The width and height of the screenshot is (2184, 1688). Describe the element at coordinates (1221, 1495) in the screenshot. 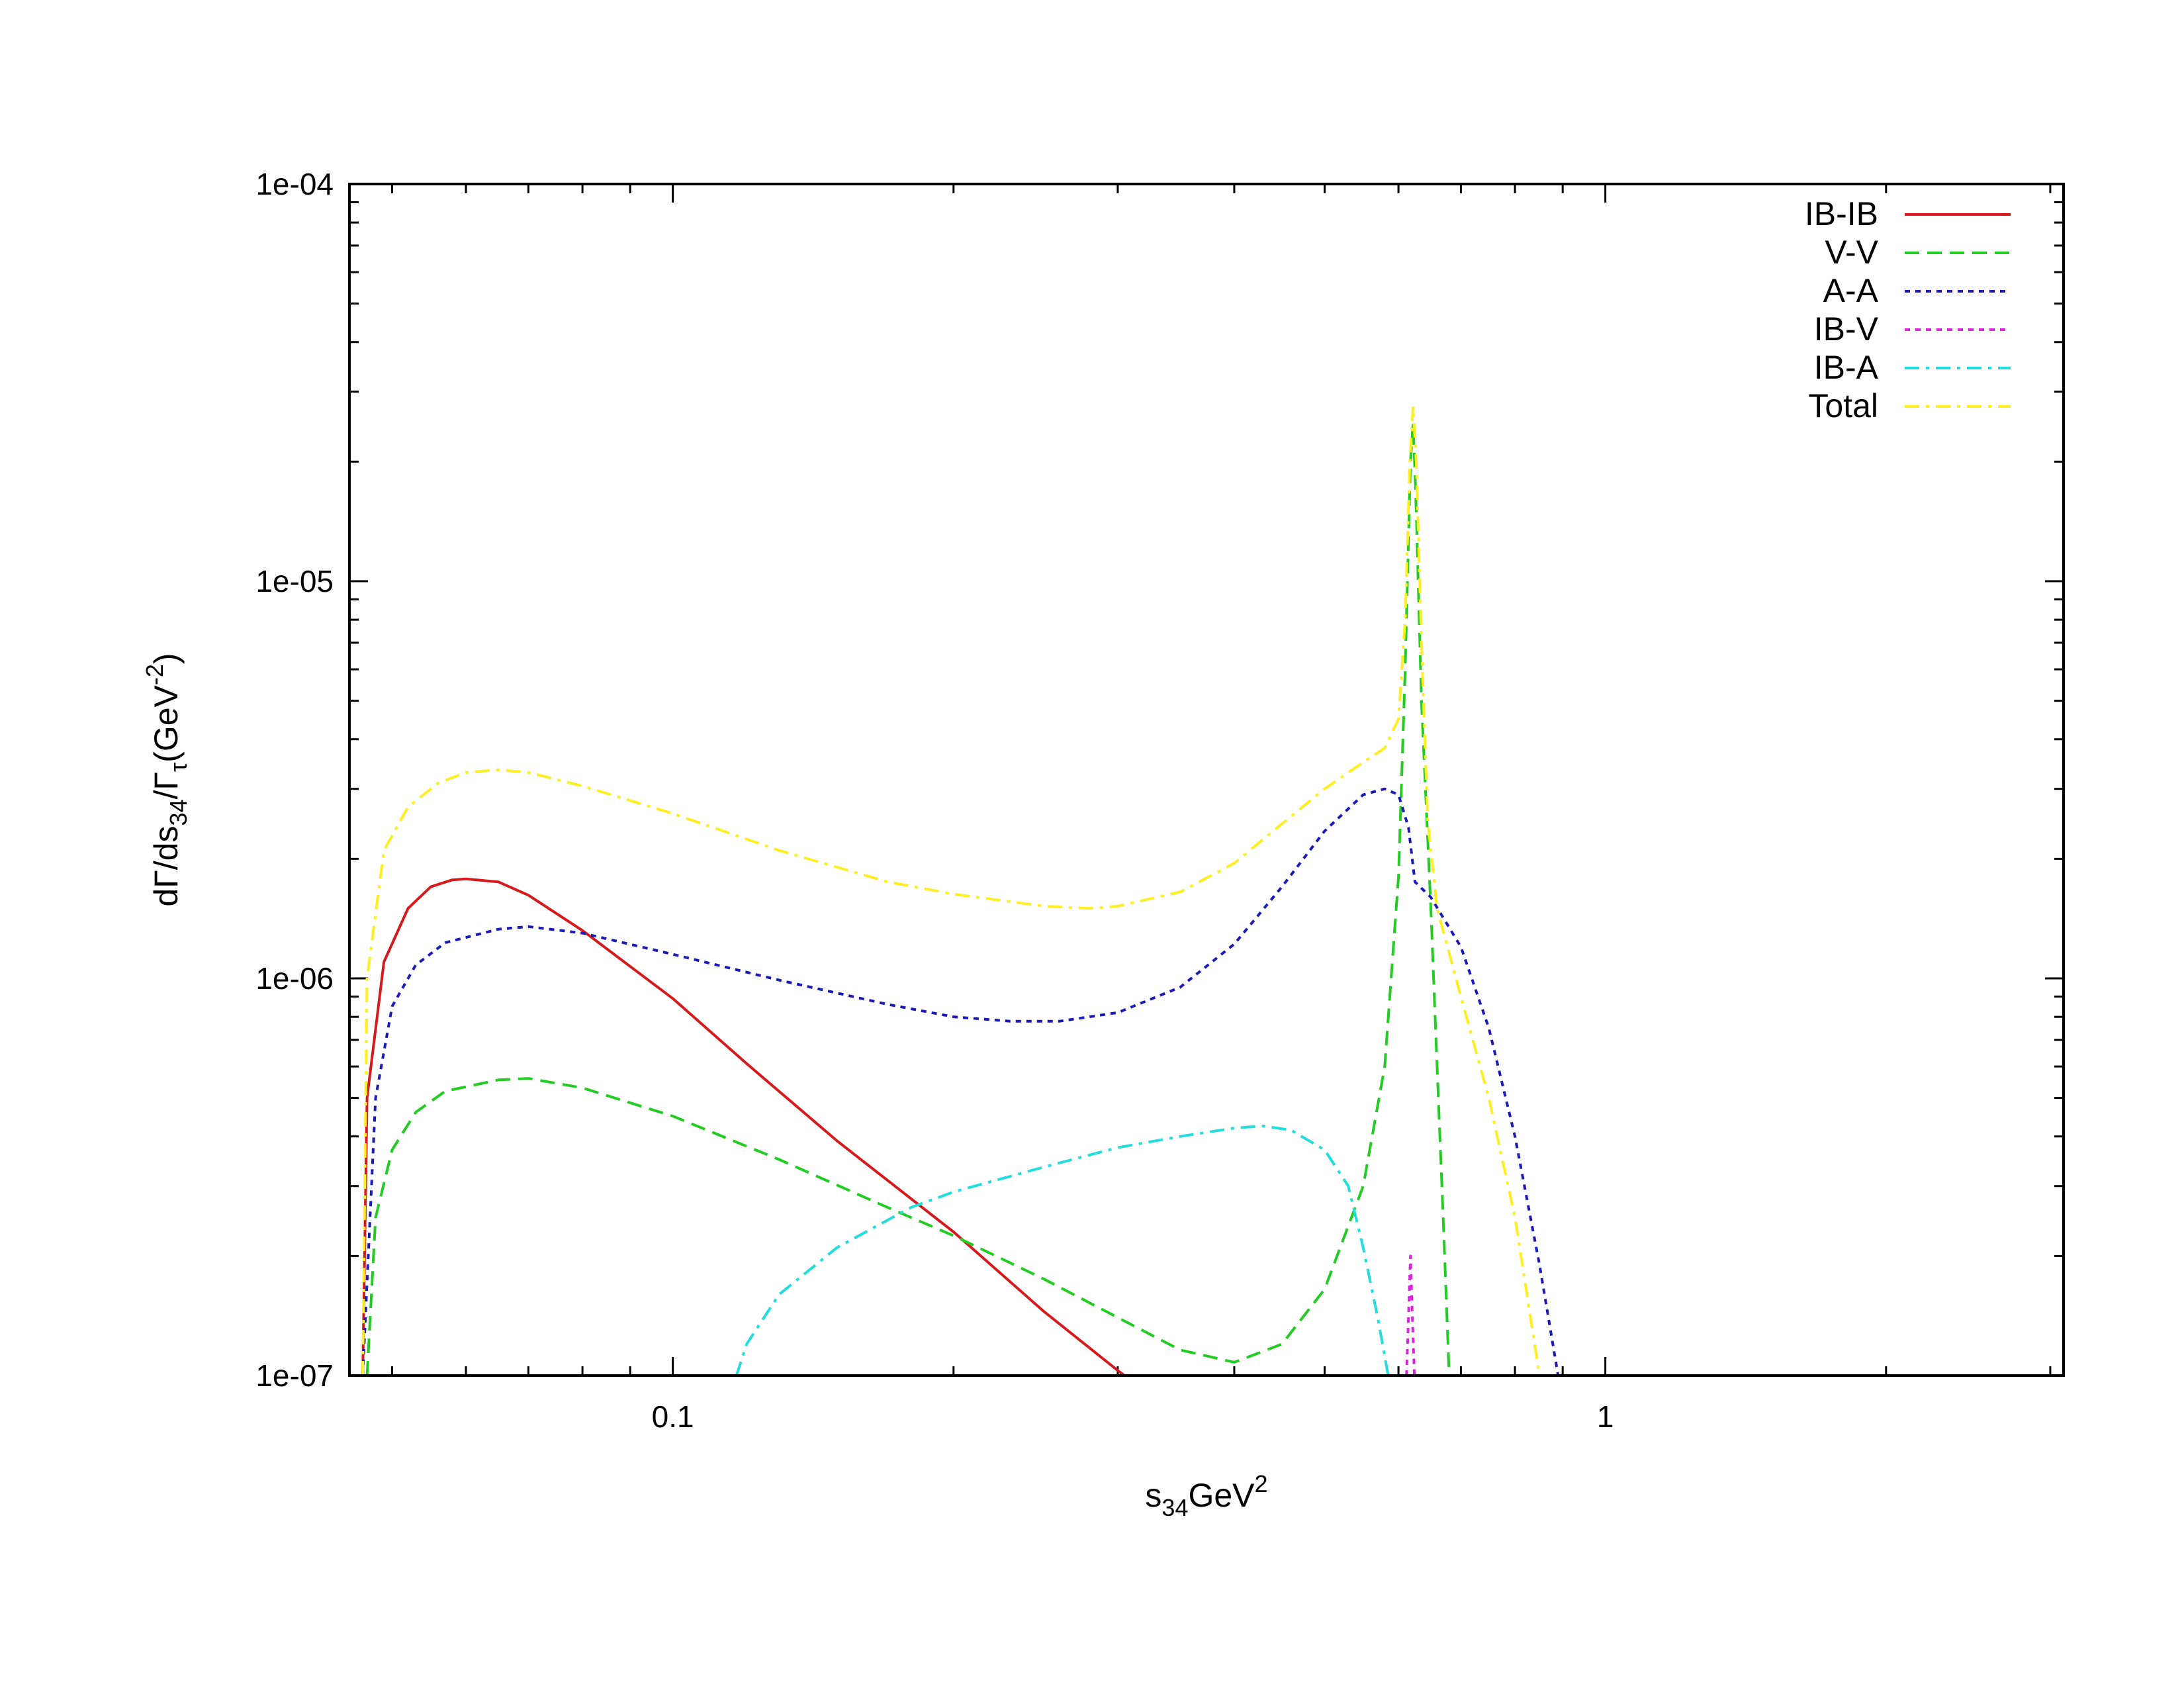

I see `x-axis-label-tail: GeV` at that location.